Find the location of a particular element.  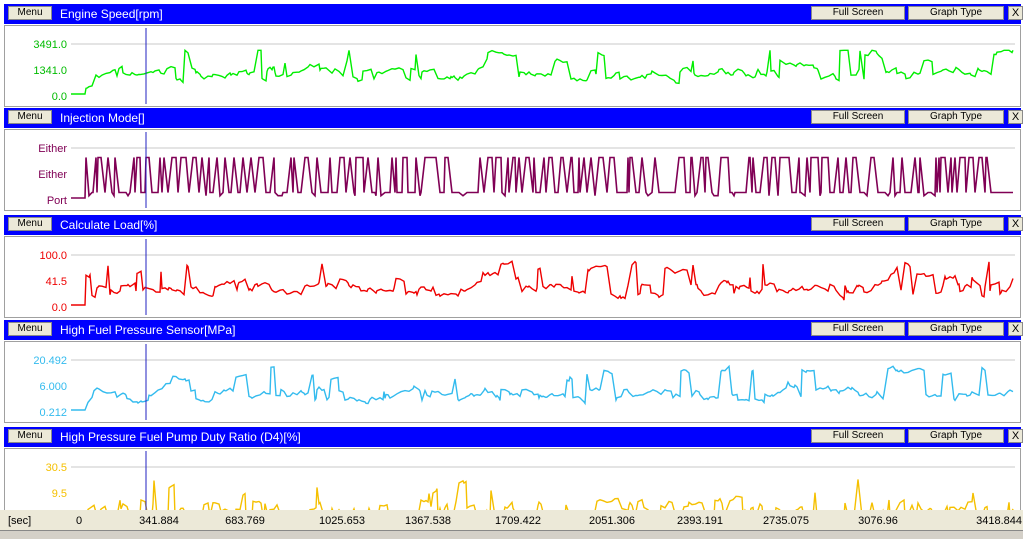

panel-title: Calculate Load[%] is located at coordinates (109, 225).